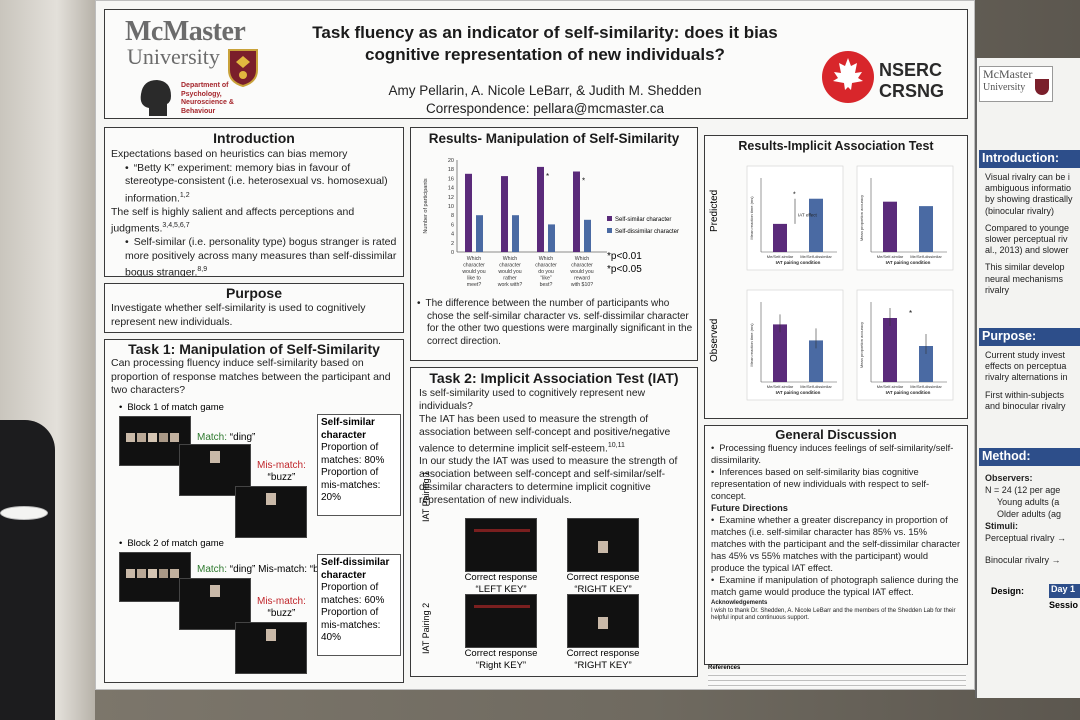  What do you see at coordinates (451, 207) in the screenshot?
I see `y-tick-label: 10` at bounding box center [451, 207].